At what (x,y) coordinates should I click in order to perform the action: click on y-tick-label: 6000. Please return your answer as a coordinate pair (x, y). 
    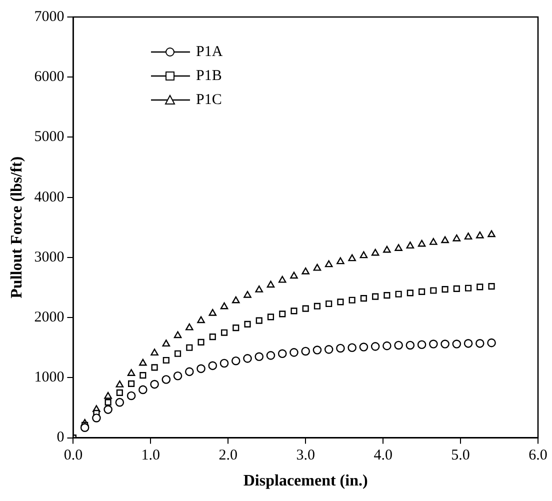
    Looking at the image, I should click on (49, 77).